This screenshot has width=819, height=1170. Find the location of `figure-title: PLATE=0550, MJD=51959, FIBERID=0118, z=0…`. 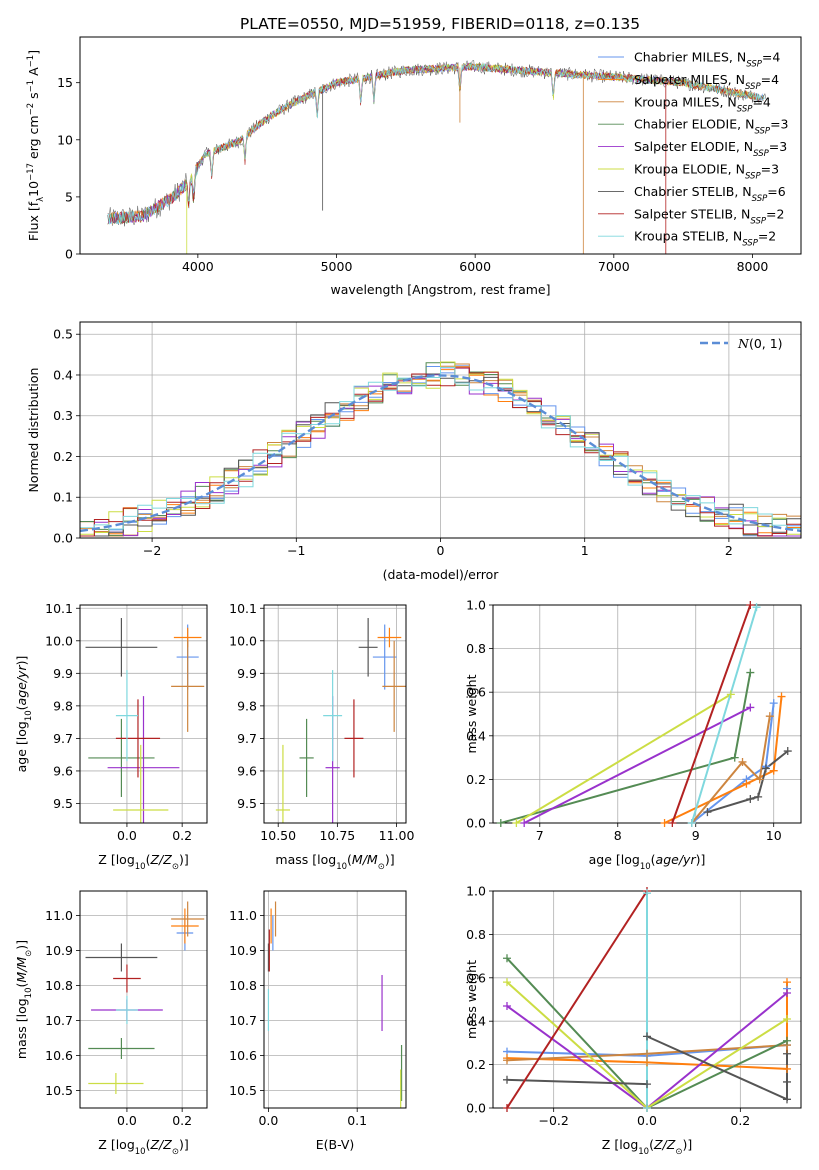

figure-title: PLATE=0550, MJD=51959, FIBERID=0118, z=0… is located at coordinates (440, 24).